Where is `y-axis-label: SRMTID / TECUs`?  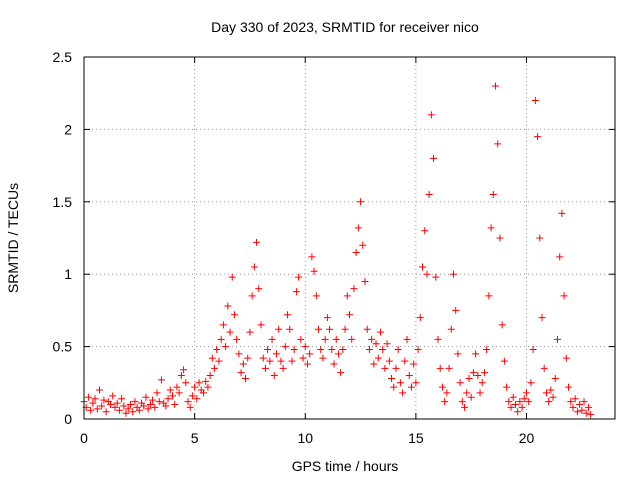 y-axis-label: SRMTID / TECUs is located at coordinates (13, 238).